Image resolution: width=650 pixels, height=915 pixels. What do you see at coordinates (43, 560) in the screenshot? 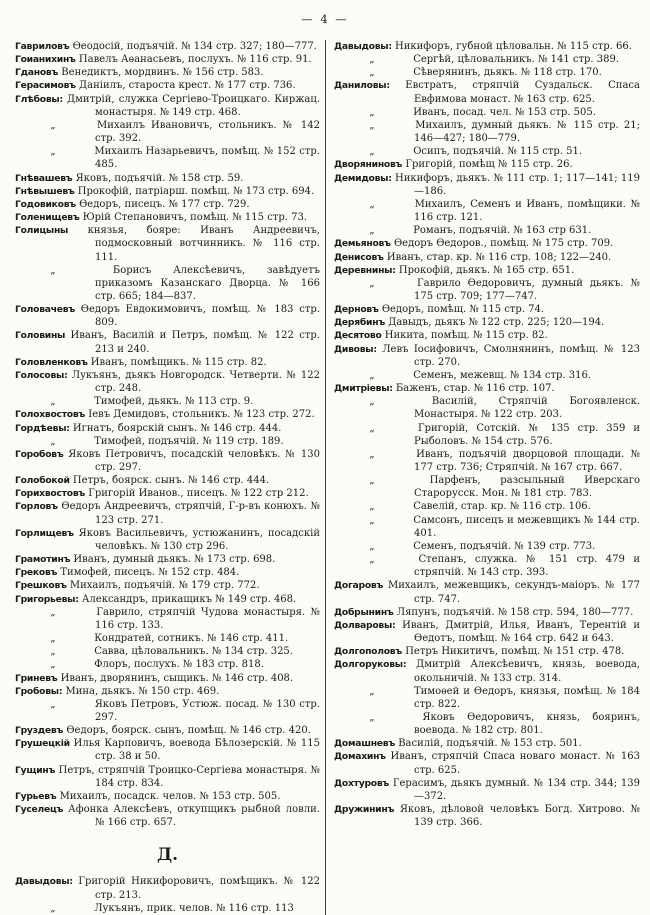
I see `entry-surname: Грамотинъ` at bounding box center [43, 560].